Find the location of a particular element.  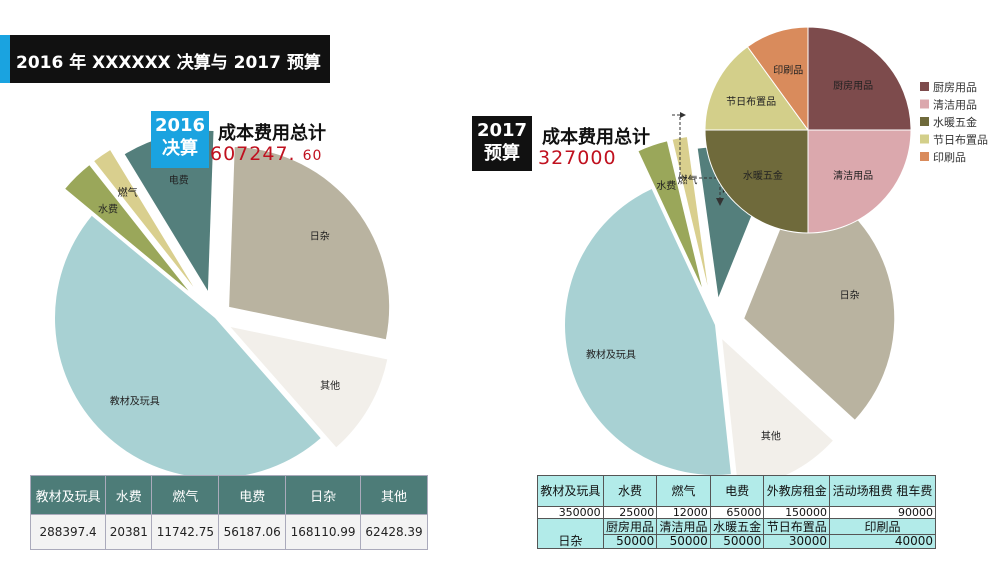

tag-2017-year: 2017 is located at coordinates (502, 130).